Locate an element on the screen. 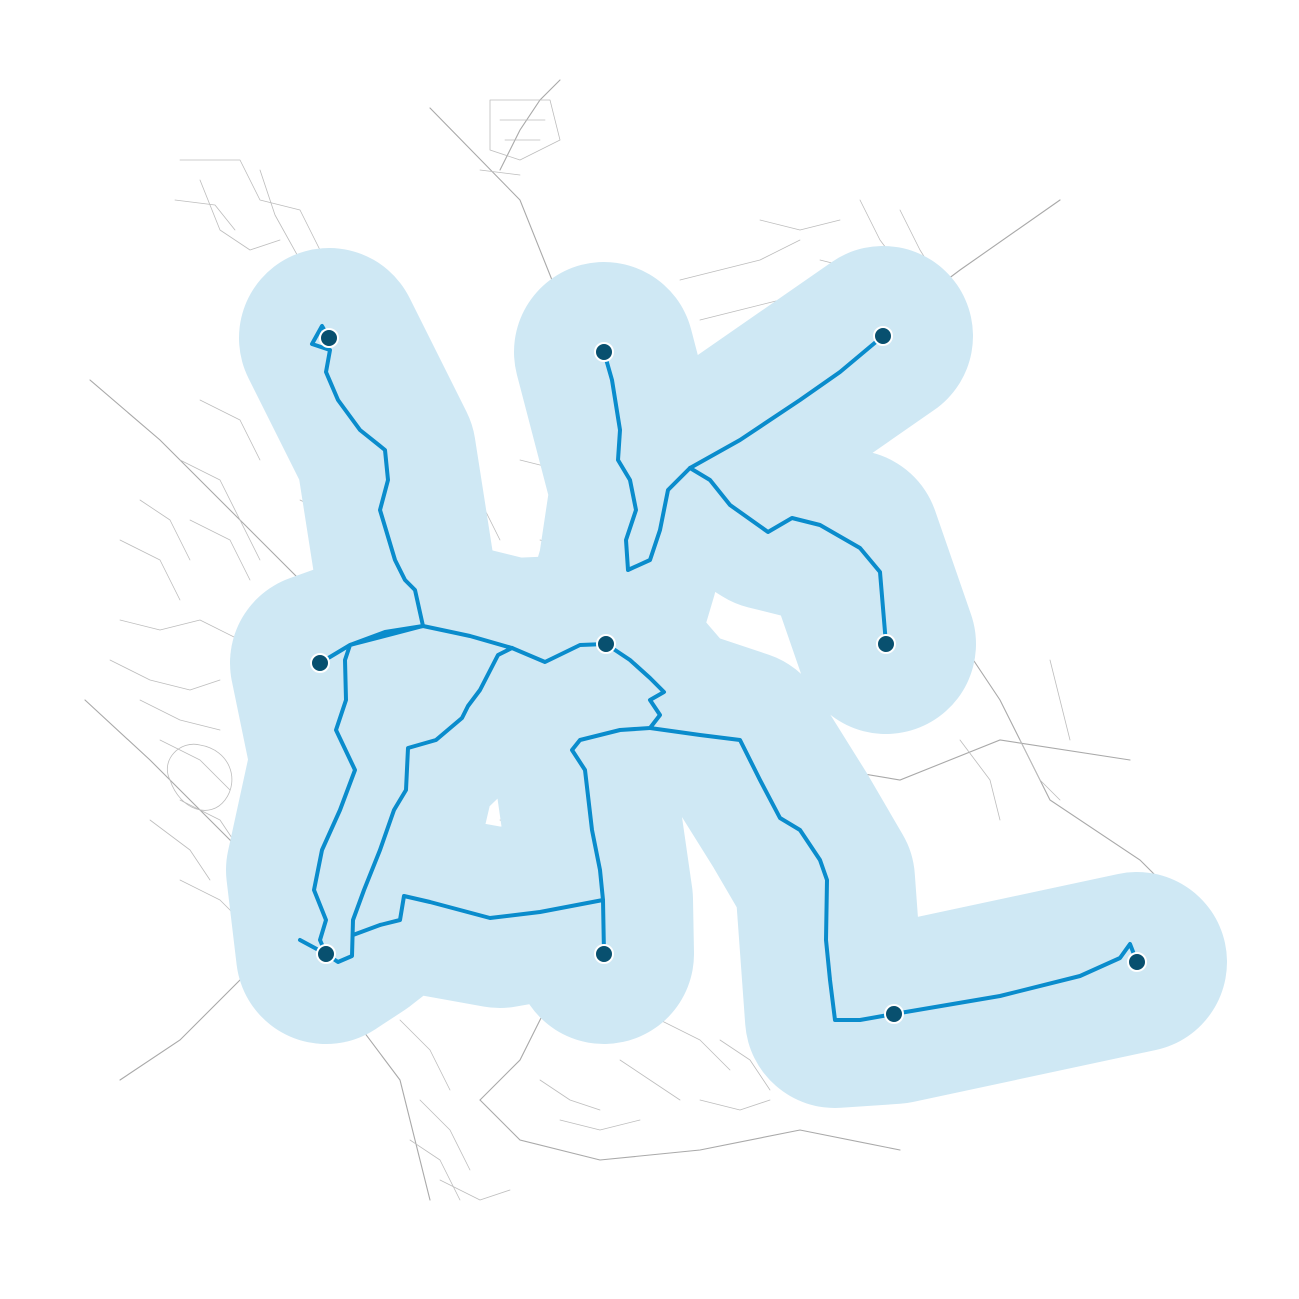 Image resolution: width=1299 pixels, height=1299 pixels. stop-west-marker is located at coordinates (320, 663).